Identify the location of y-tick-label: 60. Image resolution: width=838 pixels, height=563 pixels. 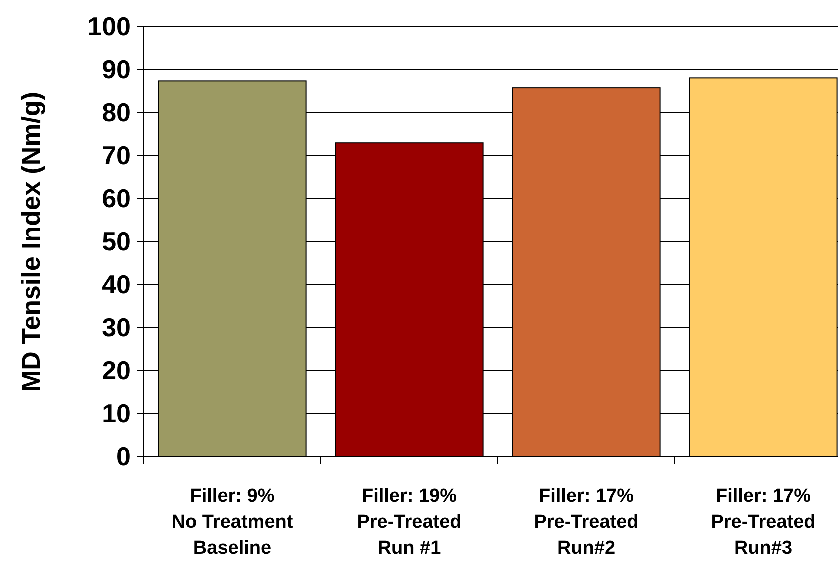
(116, 198).